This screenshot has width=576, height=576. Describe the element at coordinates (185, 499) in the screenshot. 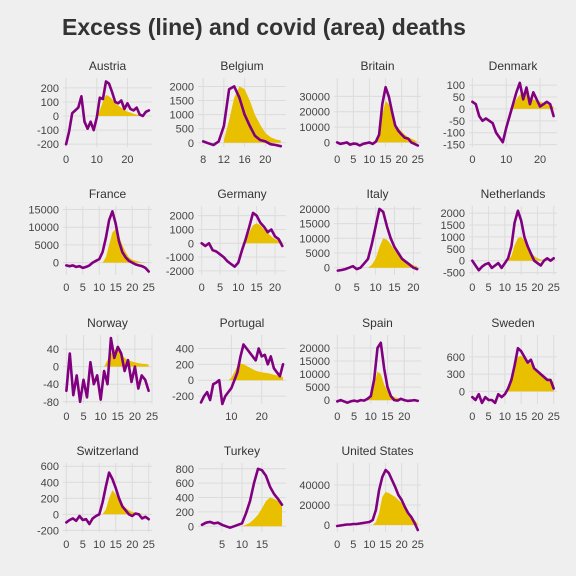

I see `y-tick-label: 400` at that location.